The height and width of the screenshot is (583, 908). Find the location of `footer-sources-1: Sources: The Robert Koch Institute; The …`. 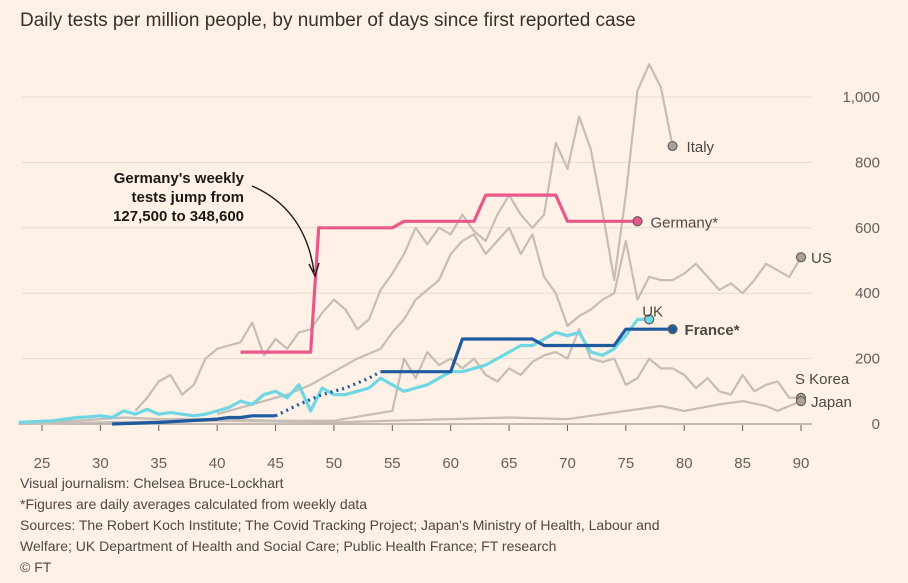

footer-sources-1: Sources: The Robert Koch Institute; The … is located at coordinates (340, 525).